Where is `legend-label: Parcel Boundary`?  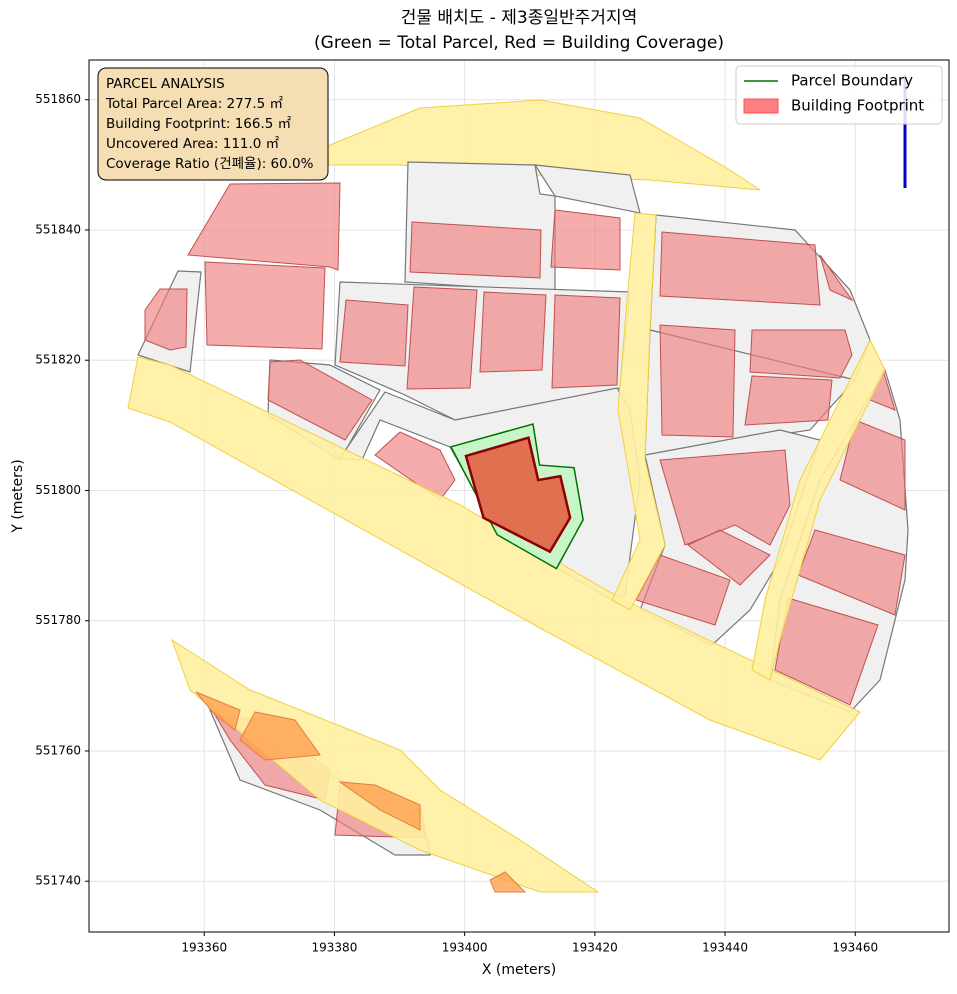 legend-label: Parcel Boundary is located at coordinates (852, 81).